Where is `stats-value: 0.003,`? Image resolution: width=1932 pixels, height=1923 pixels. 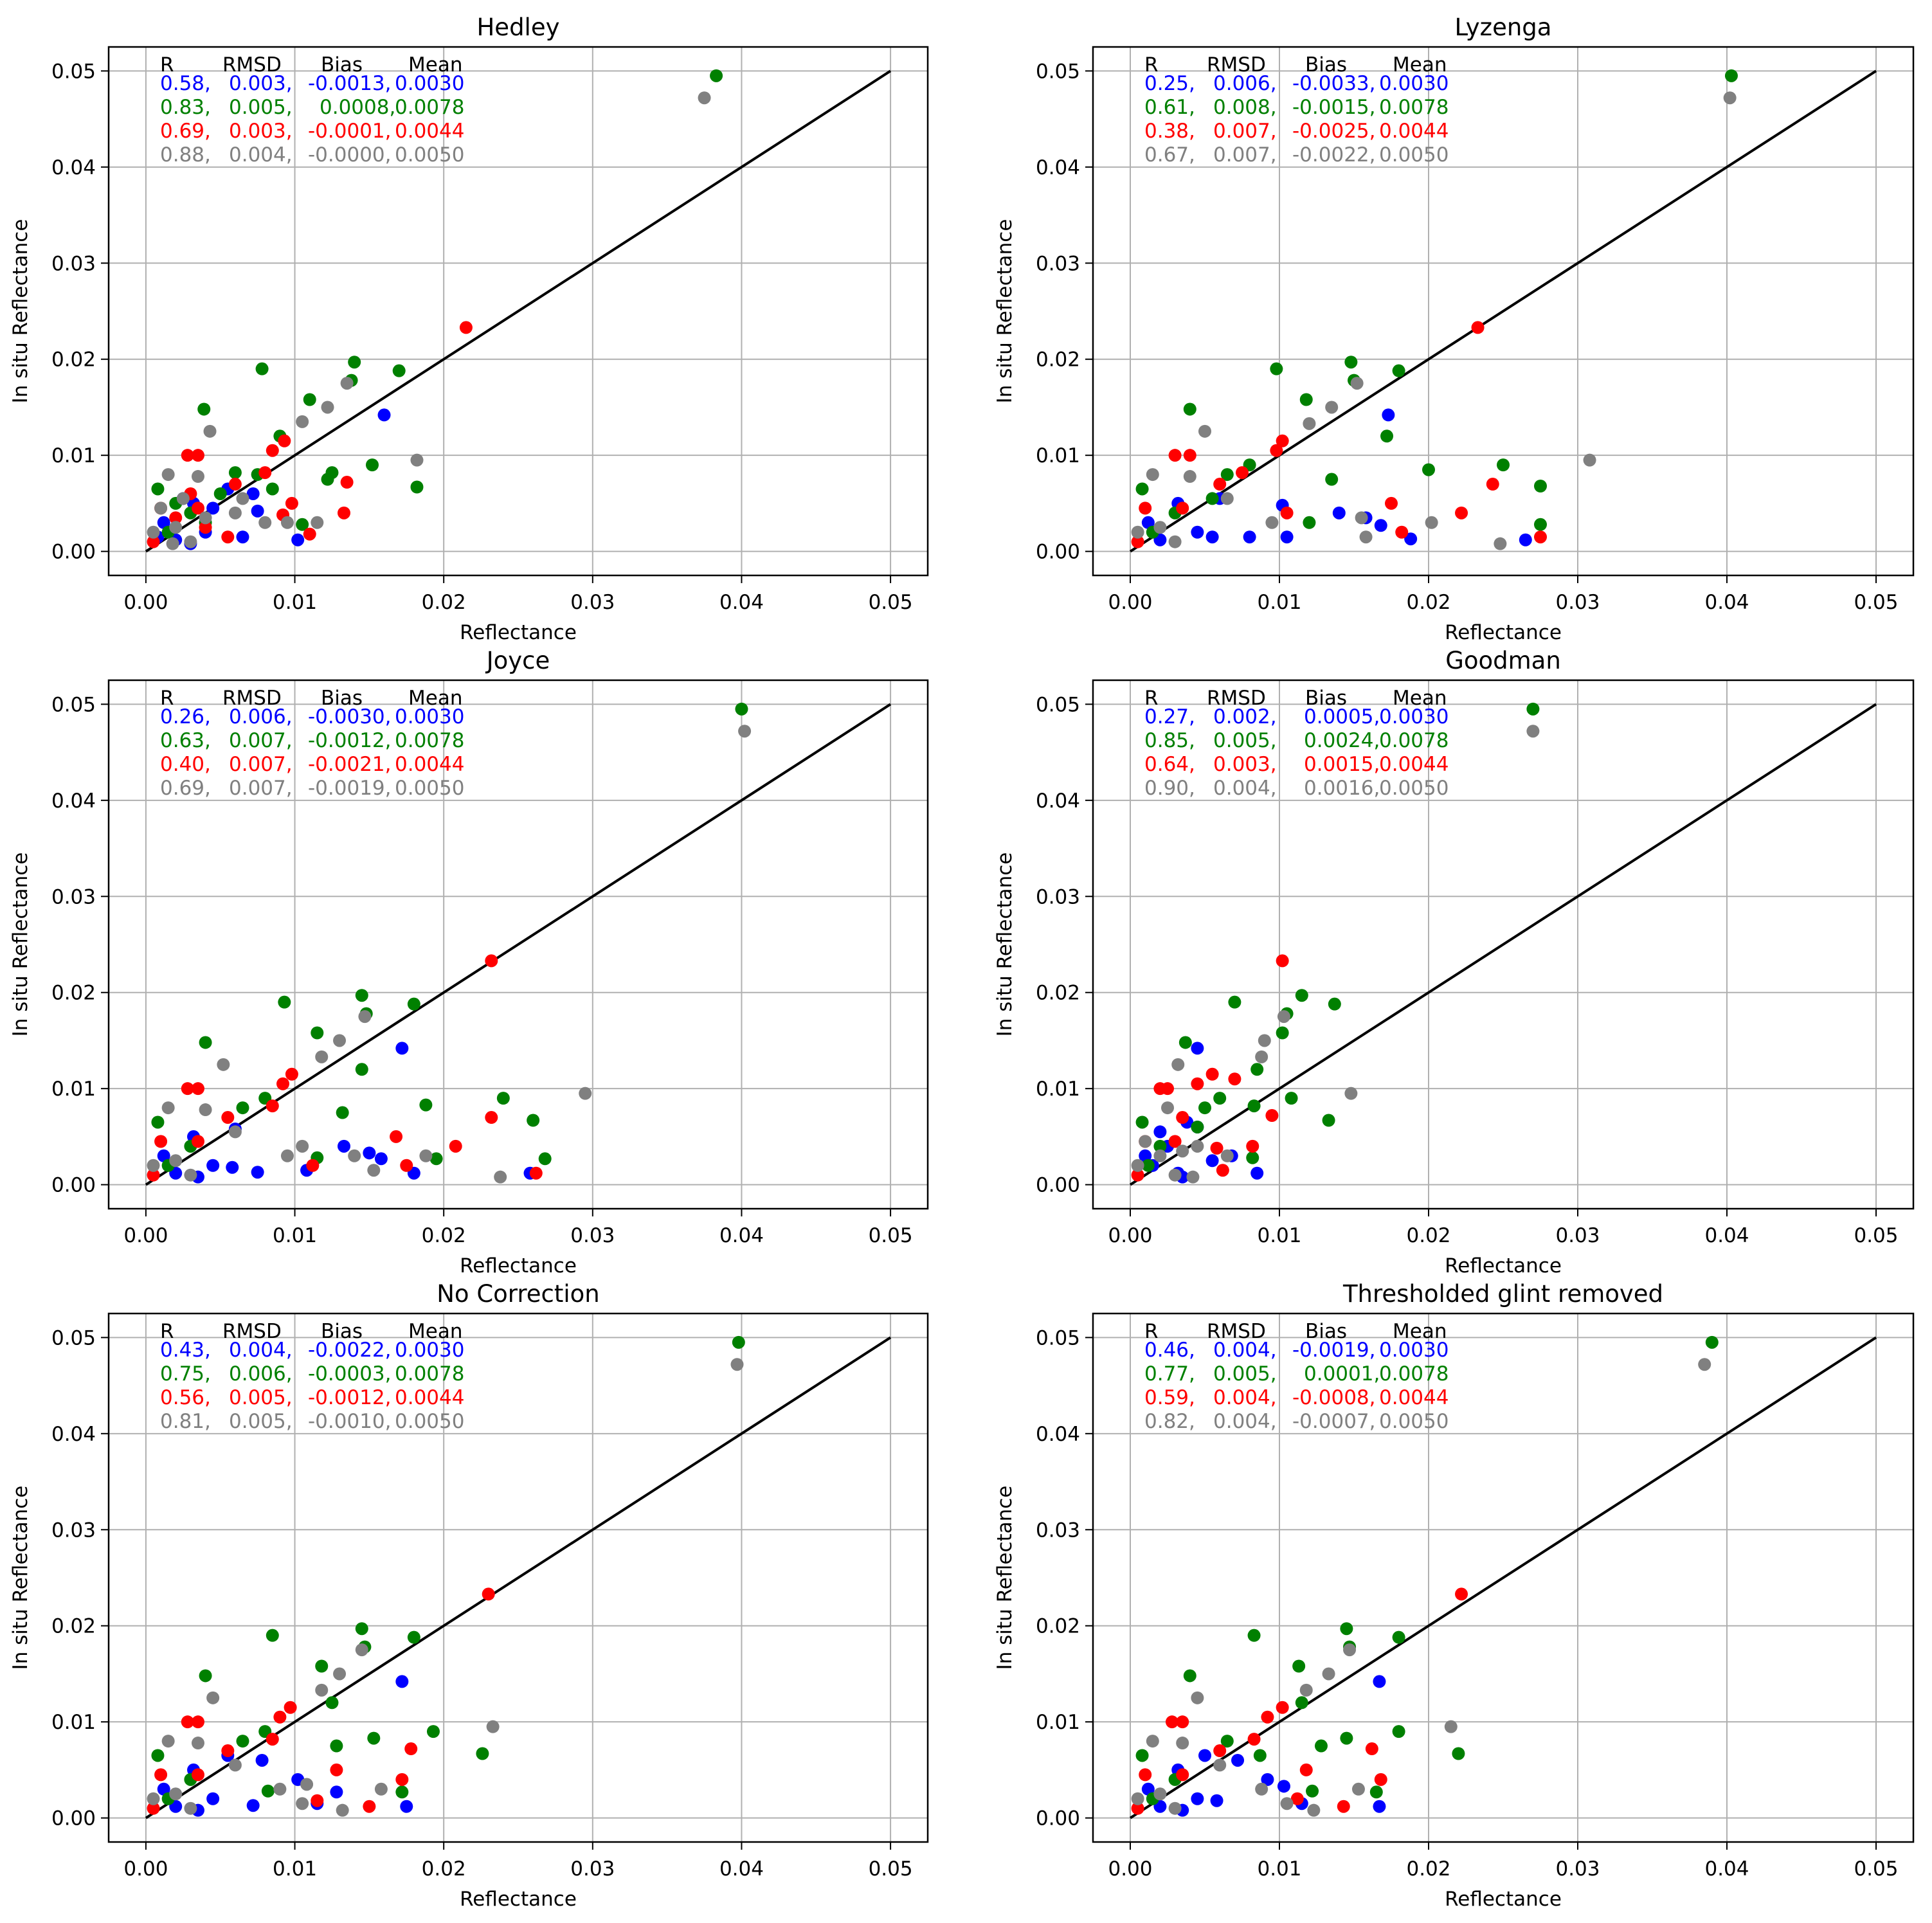 stats-value: 0.003, is located at coordinates (1245, 764).